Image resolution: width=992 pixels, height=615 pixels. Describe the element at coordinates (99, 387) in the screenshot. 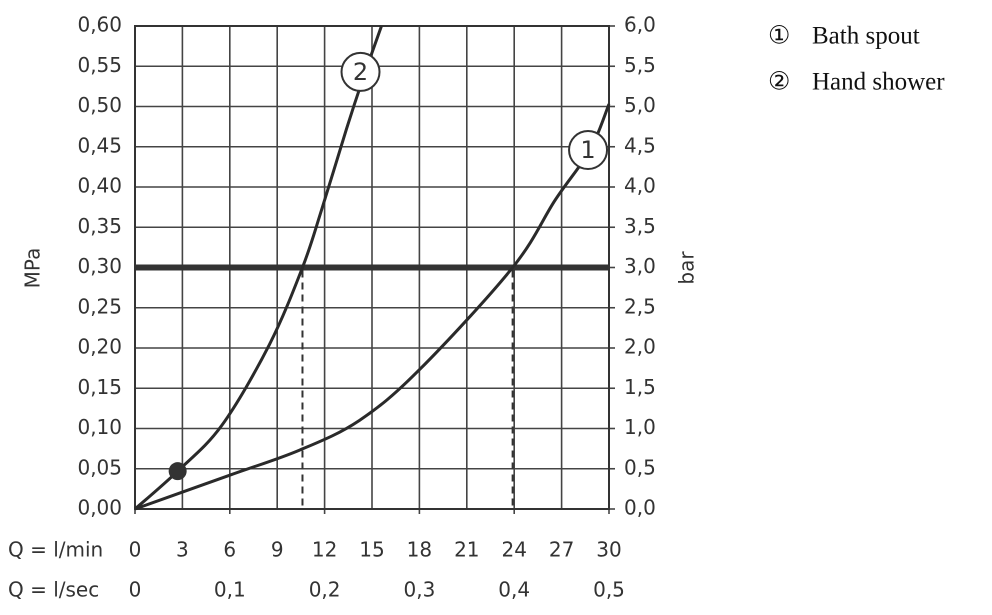

I see `y-tick-label: 0,15` at that location.